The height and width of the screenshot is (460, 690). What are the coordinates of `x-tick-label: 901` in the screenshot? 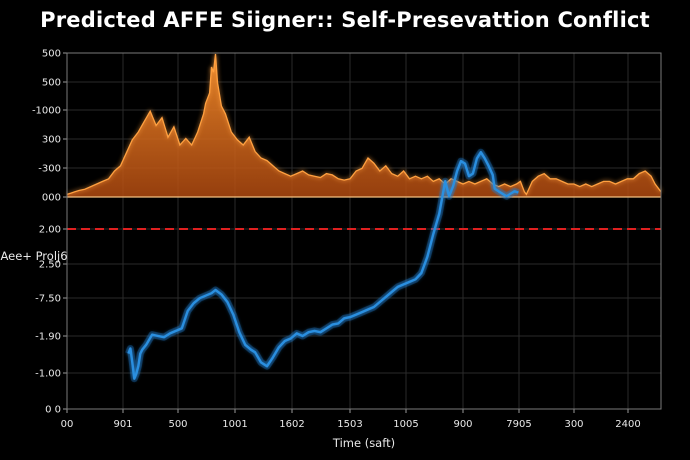 It's located at (122, 424).